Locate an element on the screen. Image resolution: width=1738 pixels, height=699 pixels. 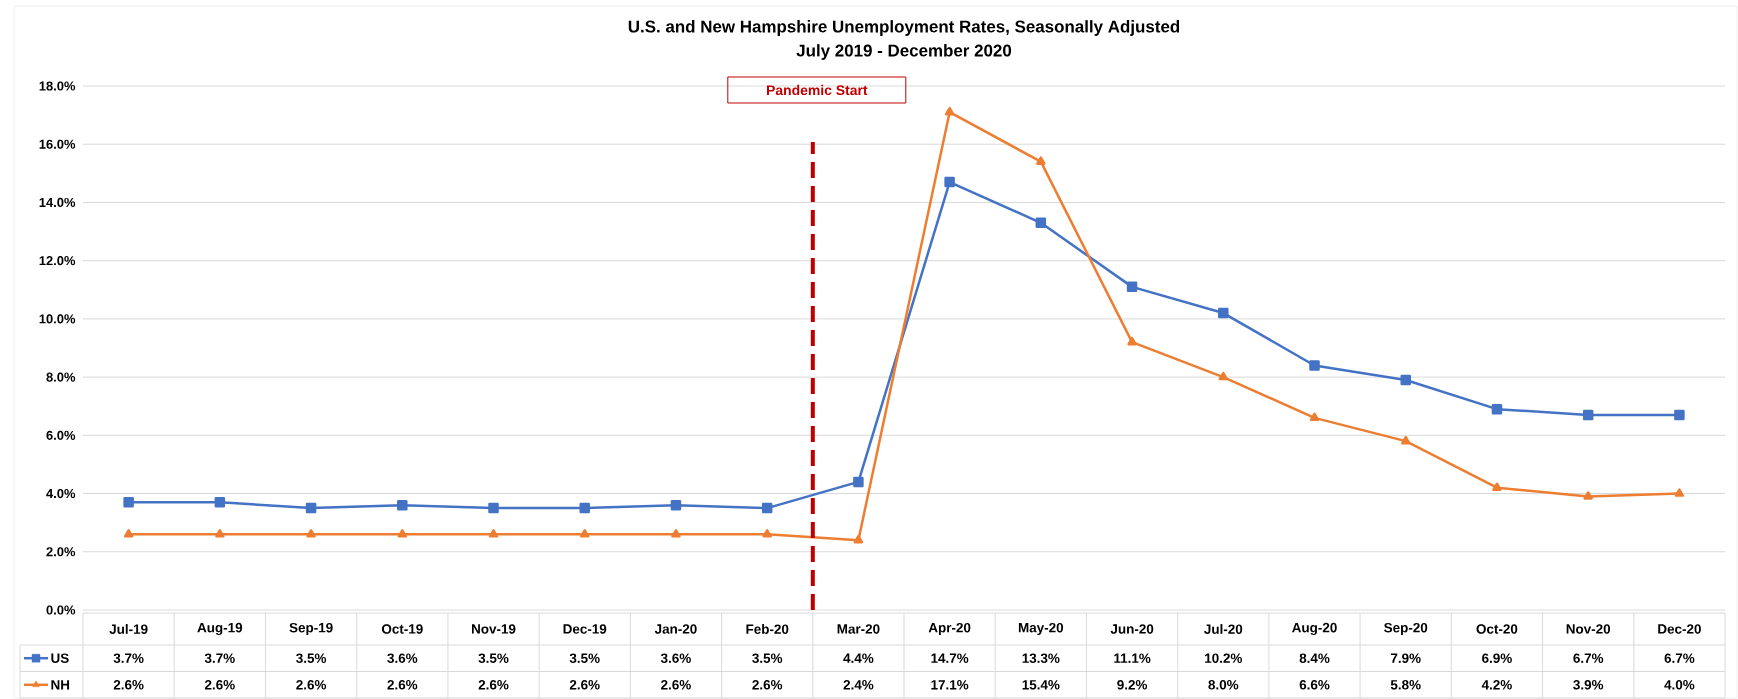
x-tick-label: Nov-19 is located at coordinates (494, 629).